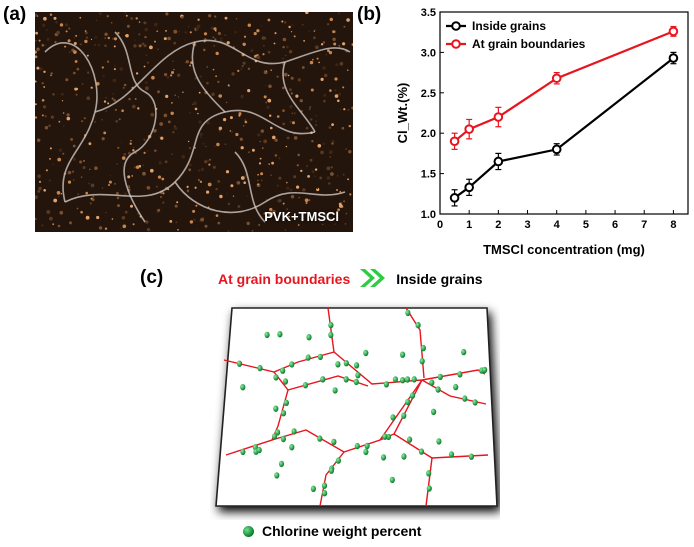 This screenshot has height=547, width=694. I want to click on grain-diagram, so click(356, 407).